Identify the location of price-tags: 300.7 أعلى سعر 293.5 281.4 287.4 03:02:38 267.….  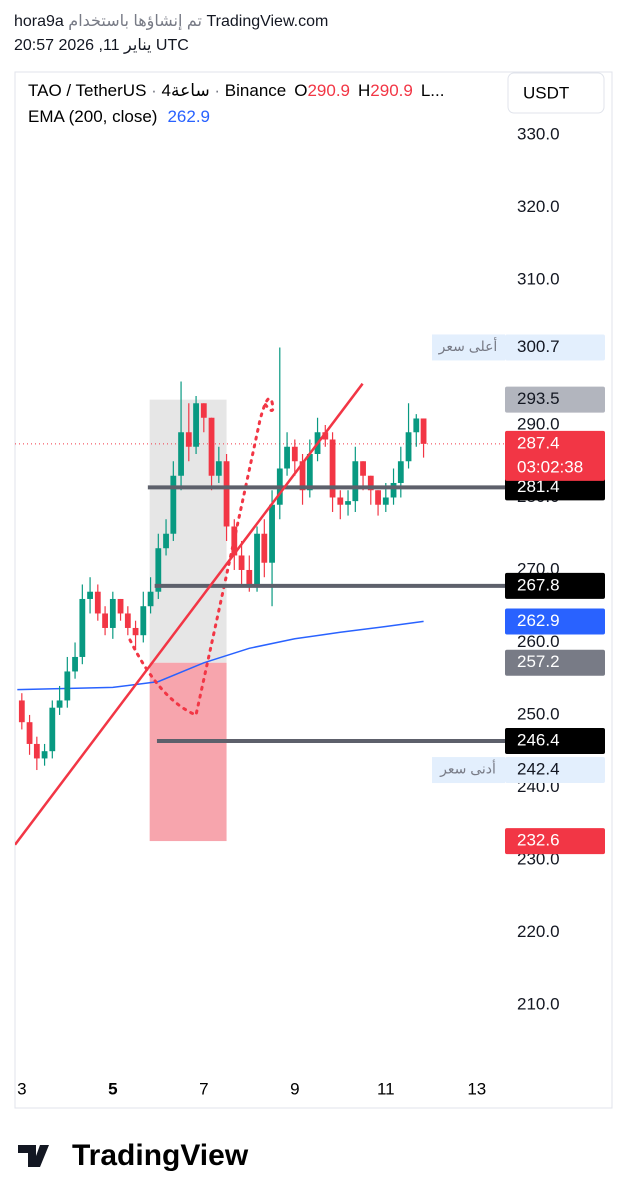
(518, 594).